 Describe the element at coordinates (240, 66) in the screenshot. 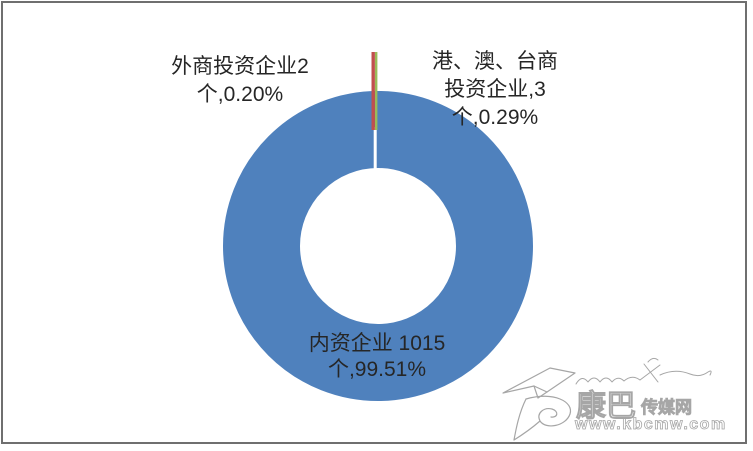

I see `label-line: 外商投资企业2` at that location.